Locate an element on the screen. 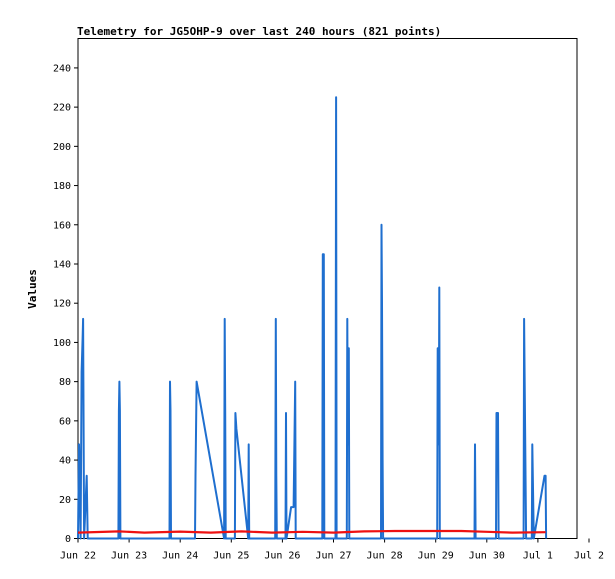 This screenshot has height=579, width=615. x-tick-label: Jun 27 is located at coordinates (333, 556).